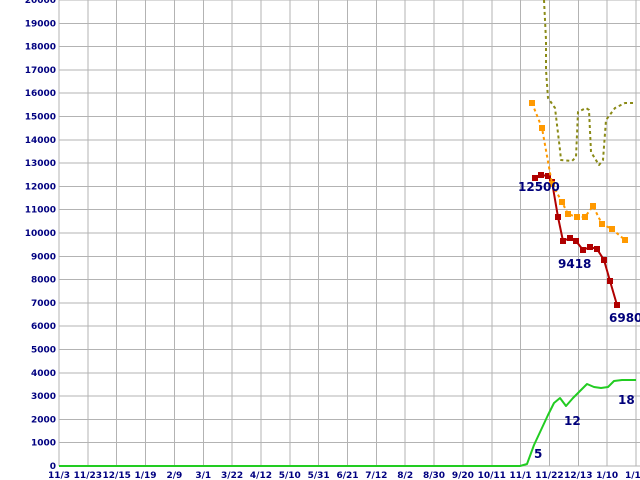  Describe the element at coordinates (261, 475) in the screenshot. I see `x-tick-label: 4/12` at that location.